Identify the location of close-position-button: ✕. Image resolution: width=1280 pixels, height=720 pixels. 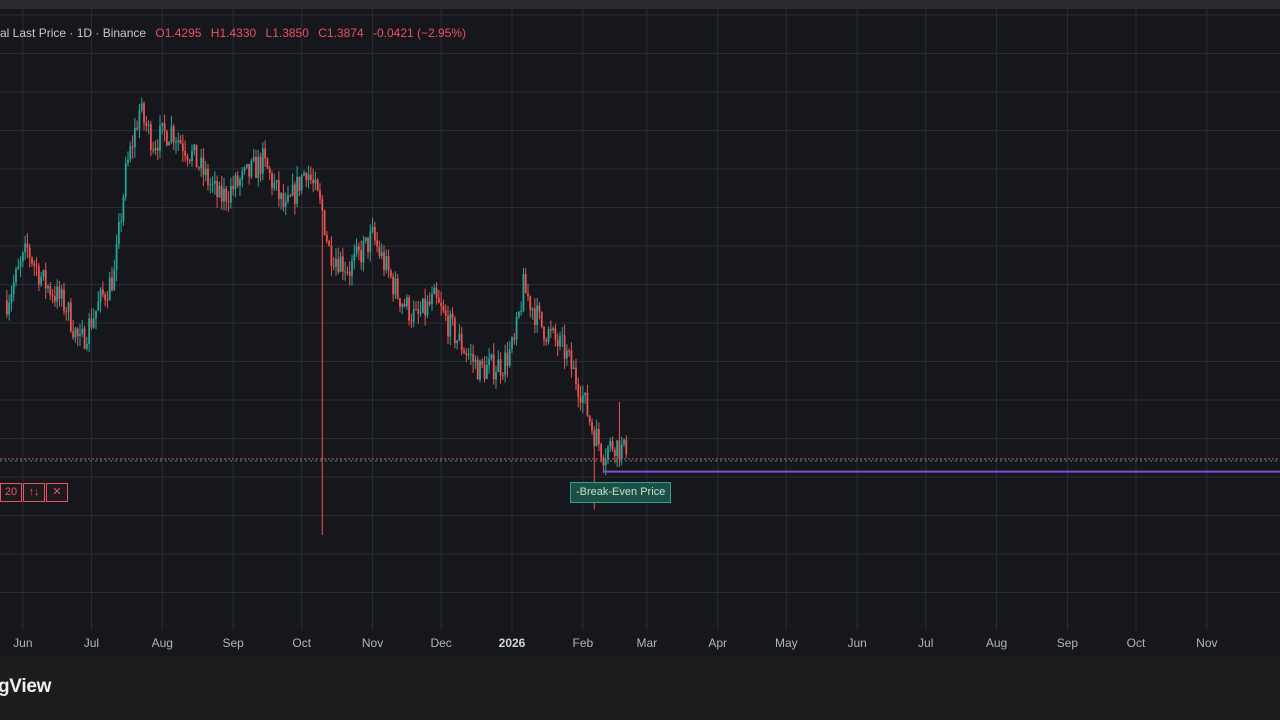
(57, 492).